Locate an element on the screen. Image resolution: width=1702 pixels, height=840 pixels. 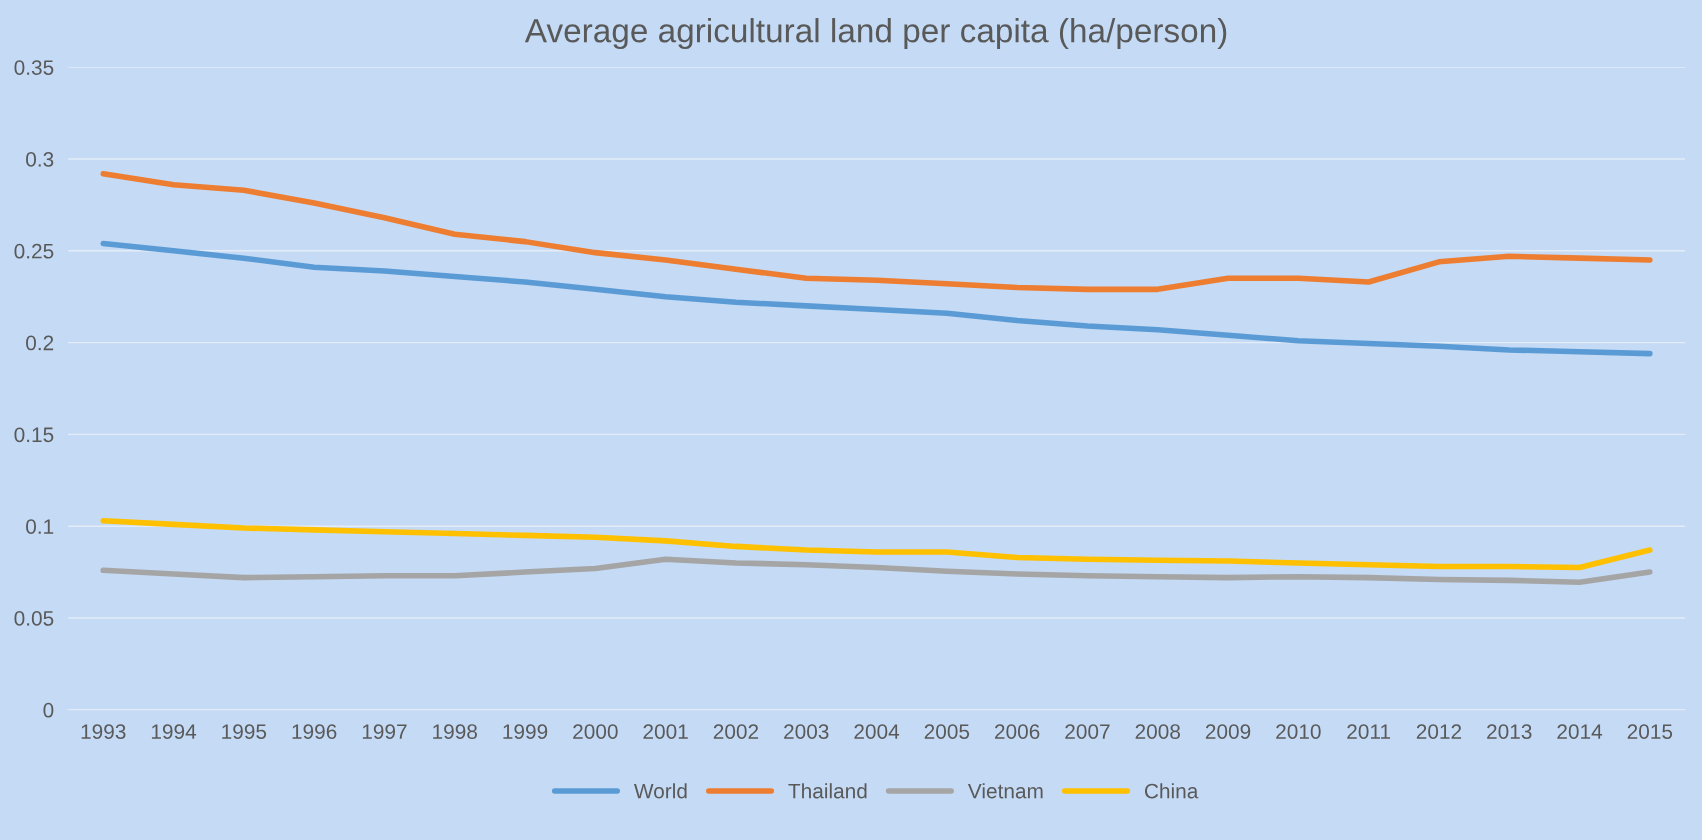
x-tick-label: 2010 is located at coordinates (1298, 731).